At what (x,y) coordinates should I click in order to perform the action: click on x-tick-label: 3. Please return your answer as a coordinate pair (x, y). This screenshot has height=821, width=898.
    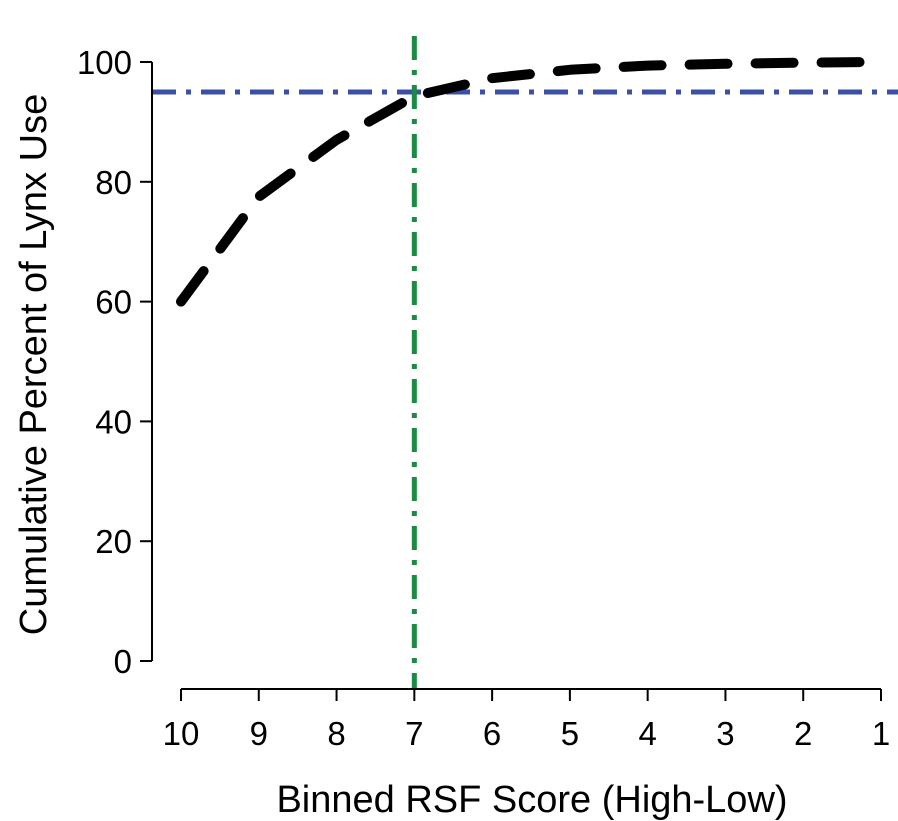
    Looking at the image, I should click on (725, 733).